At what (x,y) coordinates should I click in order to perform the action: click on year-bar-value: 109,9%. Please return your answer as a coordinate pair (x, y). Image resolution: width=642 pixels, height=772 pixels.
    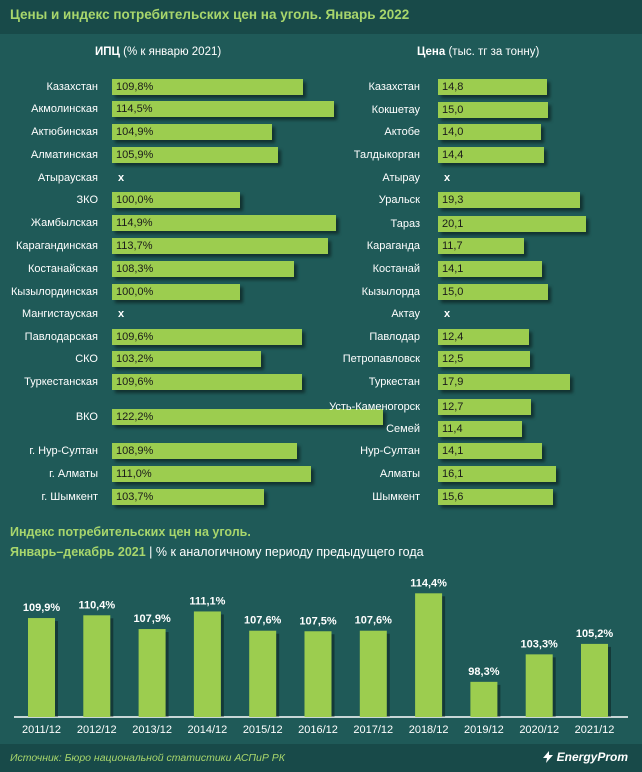
    Looking at the image, I should click on (42, 608).